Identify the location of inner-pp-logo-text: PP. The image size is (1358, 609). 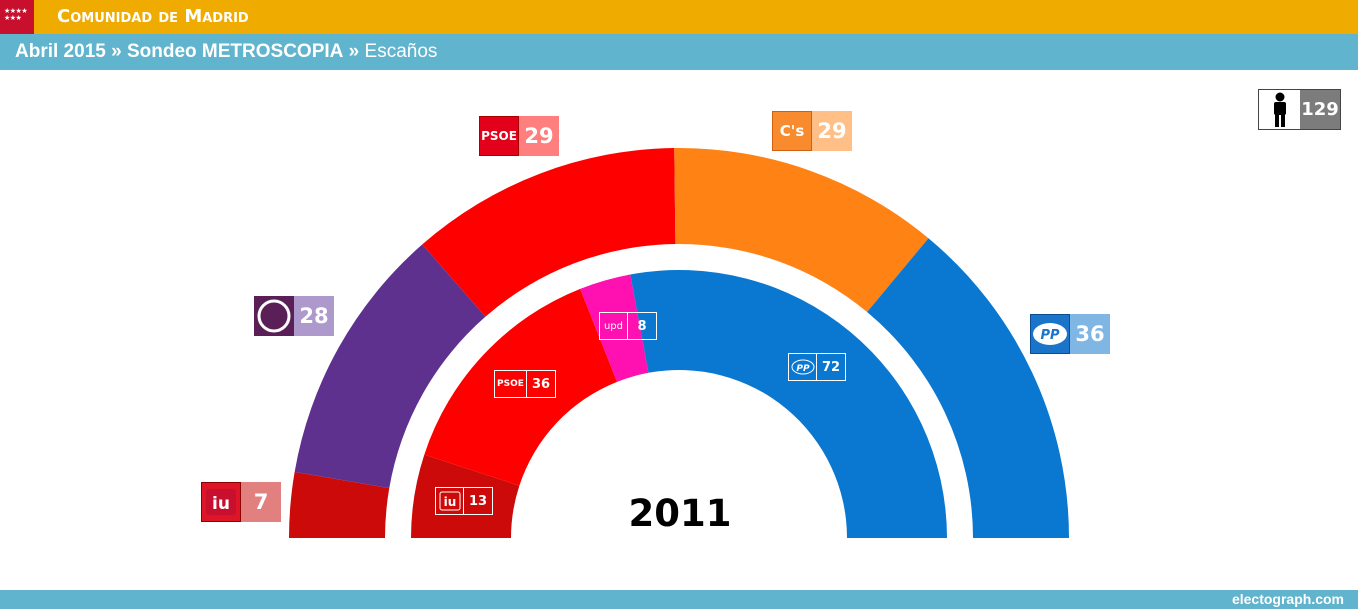
(803, 369).